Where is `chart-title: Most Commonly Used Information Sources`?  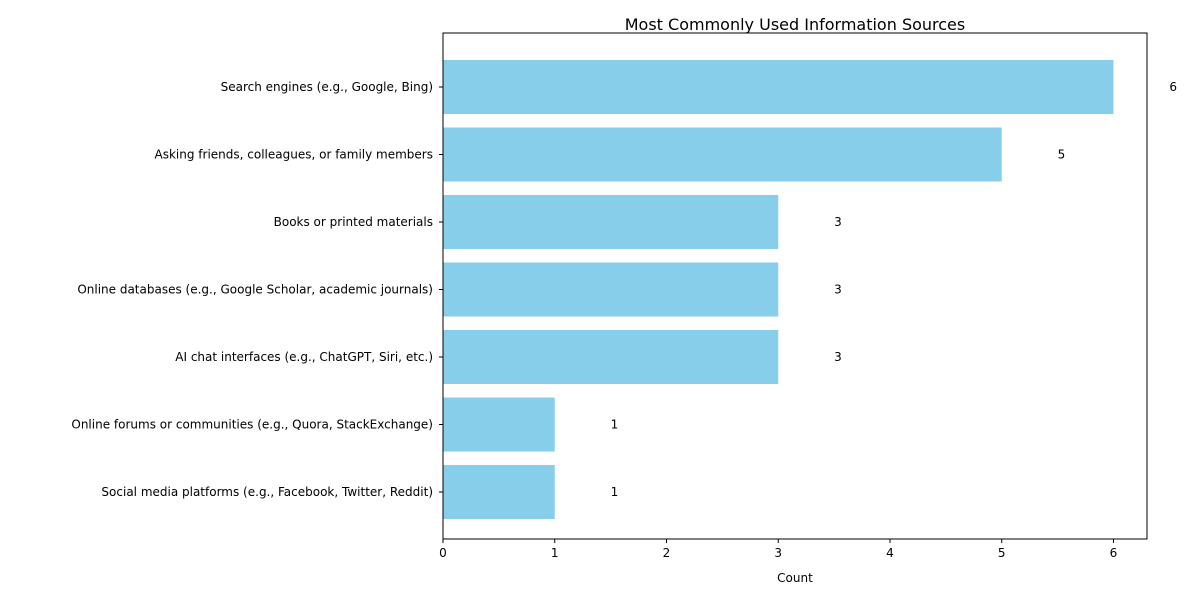
chart-title: Most Commonly Used Information Sources is located at coordinates (795, 24).